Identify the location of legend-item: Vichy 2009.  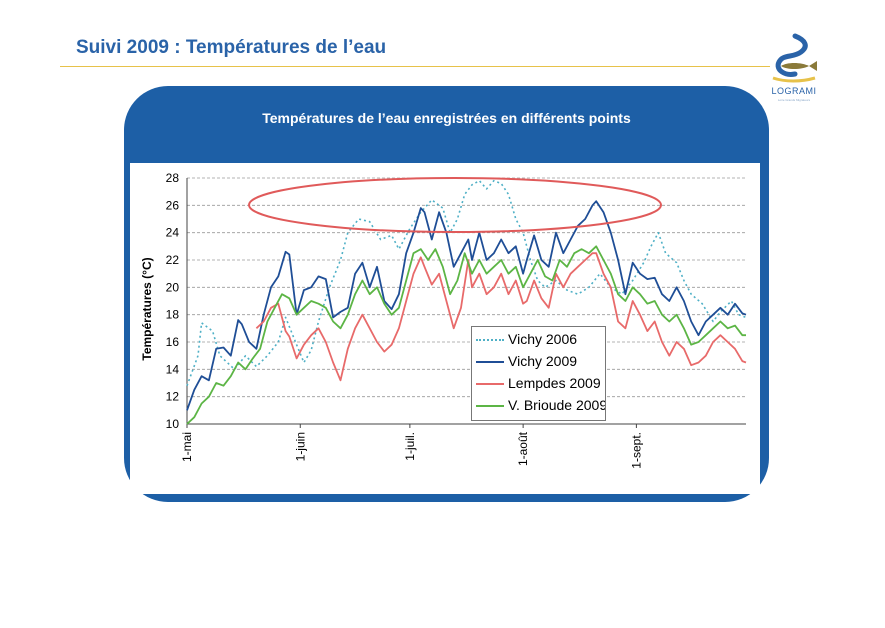
(538, 362).